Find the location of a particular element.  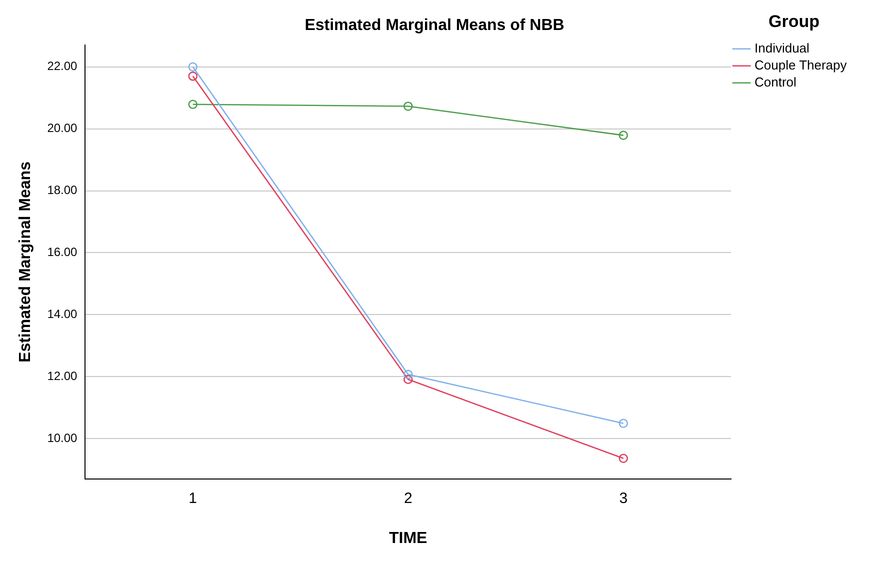

y-tick-label: 20.00 is located at coordinates (62, 128).